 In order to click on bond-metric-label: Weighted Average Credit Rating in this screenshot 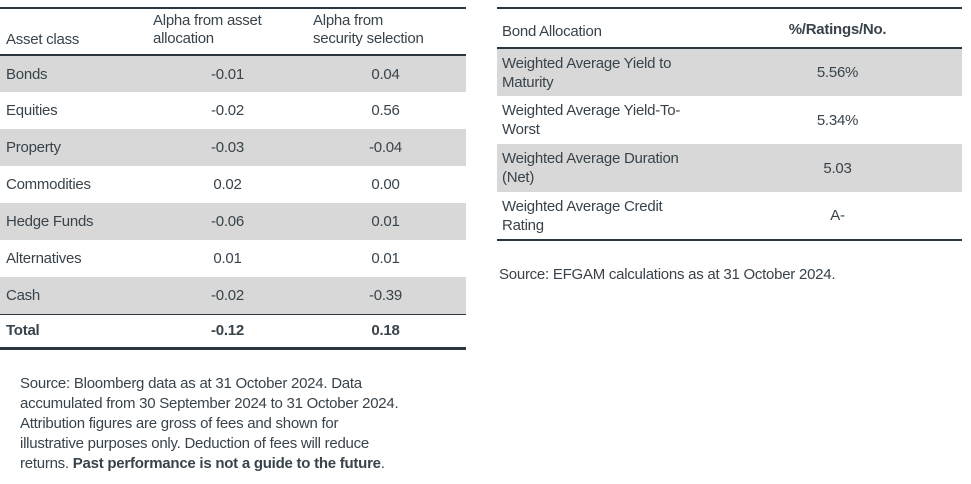, I will do `click(626, 216)`.